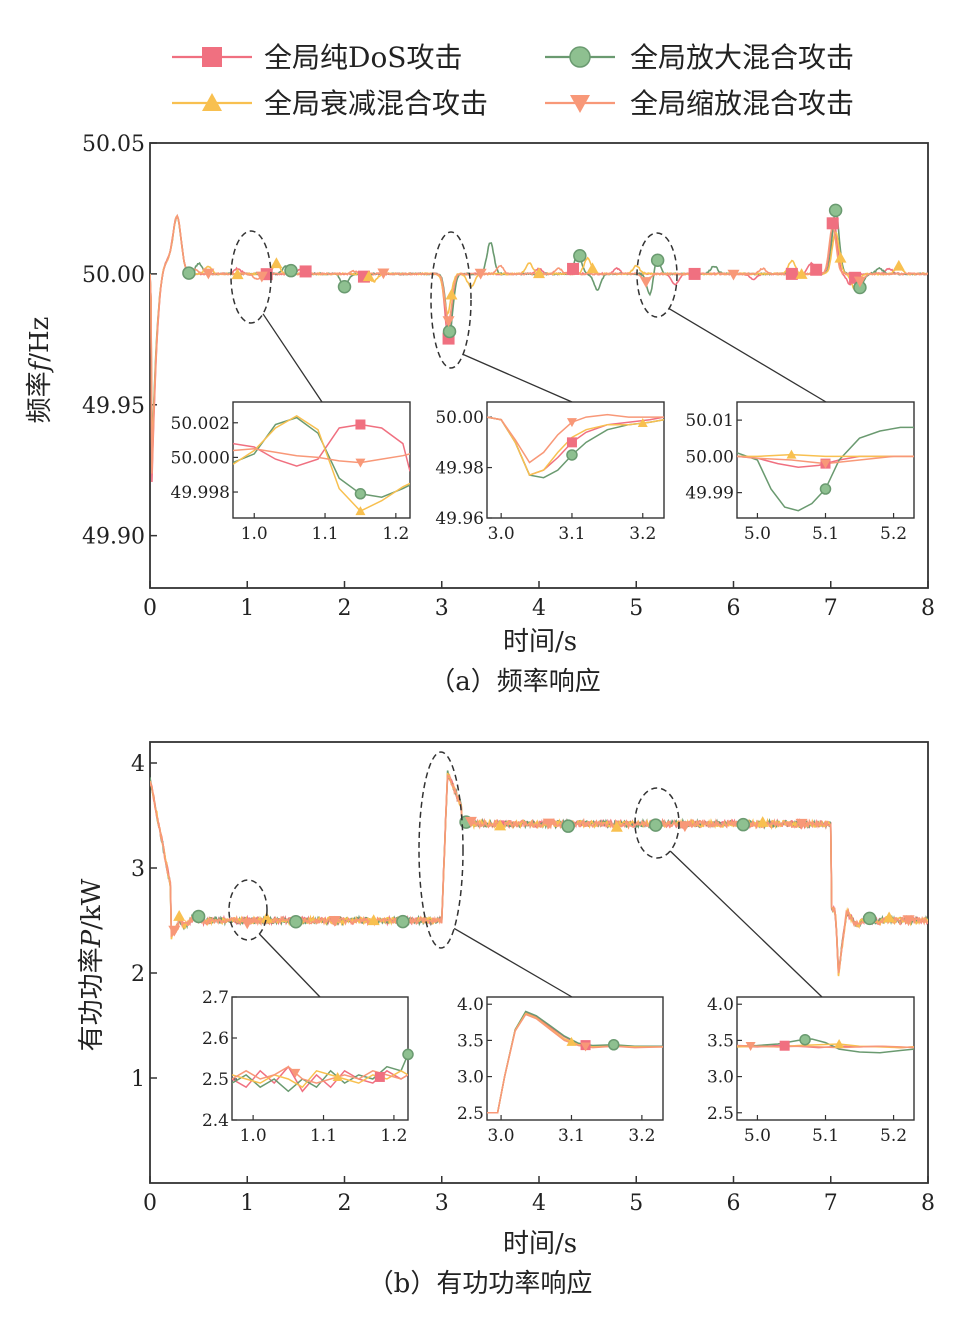  What do you see at coordinates (138, 974) in the screenshot?
I see `y-tick-label: 2` at bounding box center [138, 974].